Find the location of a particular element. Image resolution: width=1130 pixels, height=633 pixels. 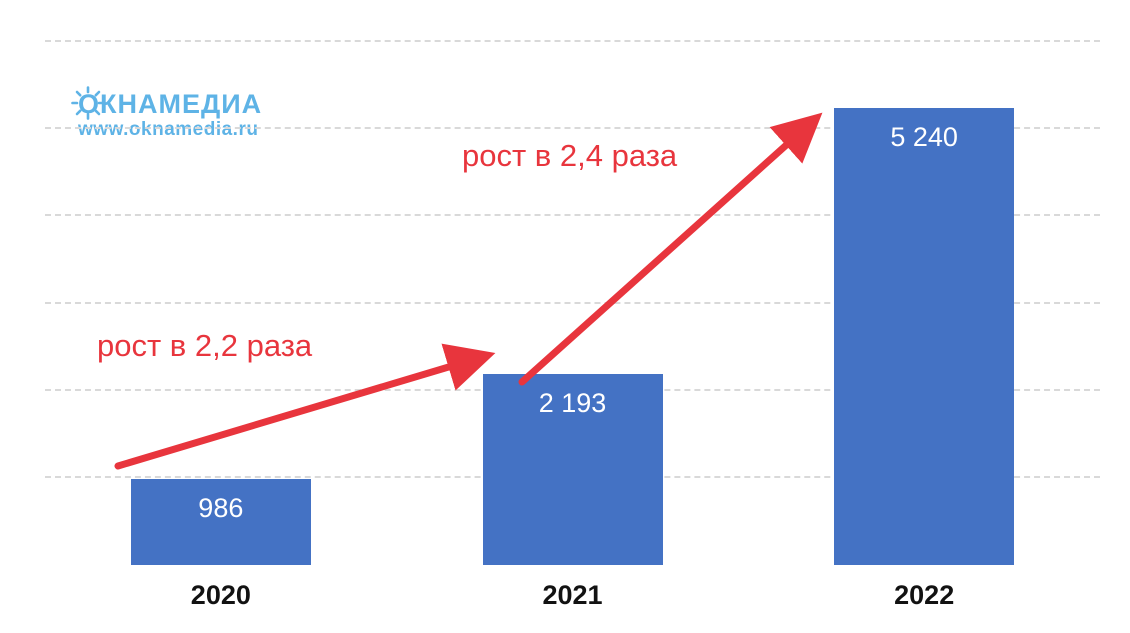

logo-wordmark-text: ОКНАМЕДИА is located at coordinates (170, 104).